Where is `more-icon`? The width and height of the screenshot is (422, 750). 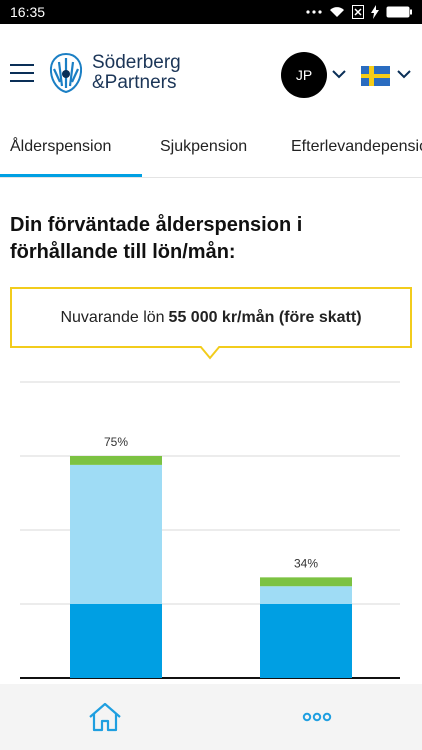
more-icon is located at coordinates (317, 717).